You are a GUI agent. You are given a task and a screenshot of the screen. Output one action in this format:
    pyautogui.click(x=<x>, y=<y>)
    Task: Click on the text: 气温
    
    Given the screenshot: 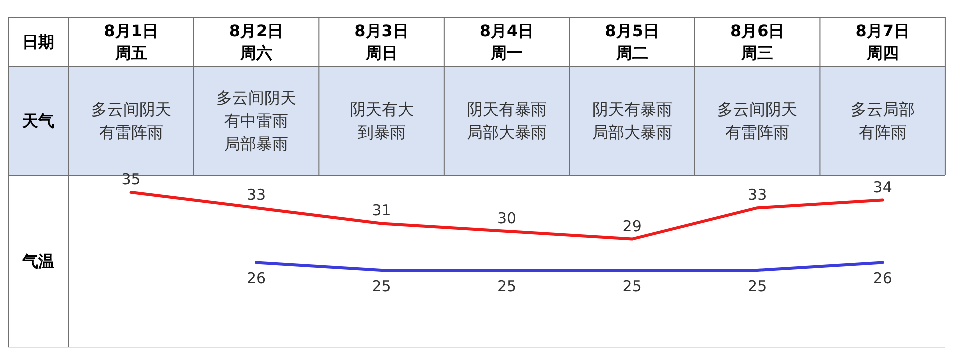 What is the action you would take?
    pyautogui.click(x=38, y=261)
    